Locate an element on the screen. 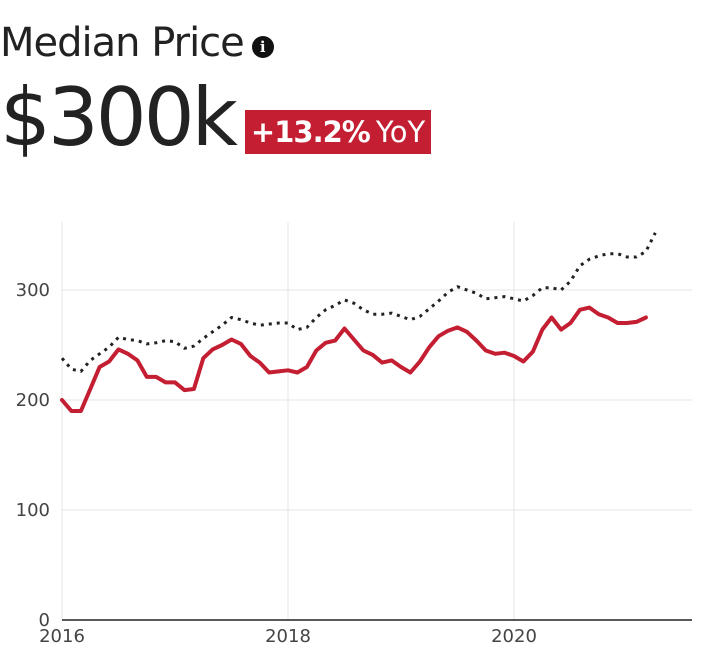 The image size is (728, 672). yoy-label: YoY is located at coordinates (400, 132).